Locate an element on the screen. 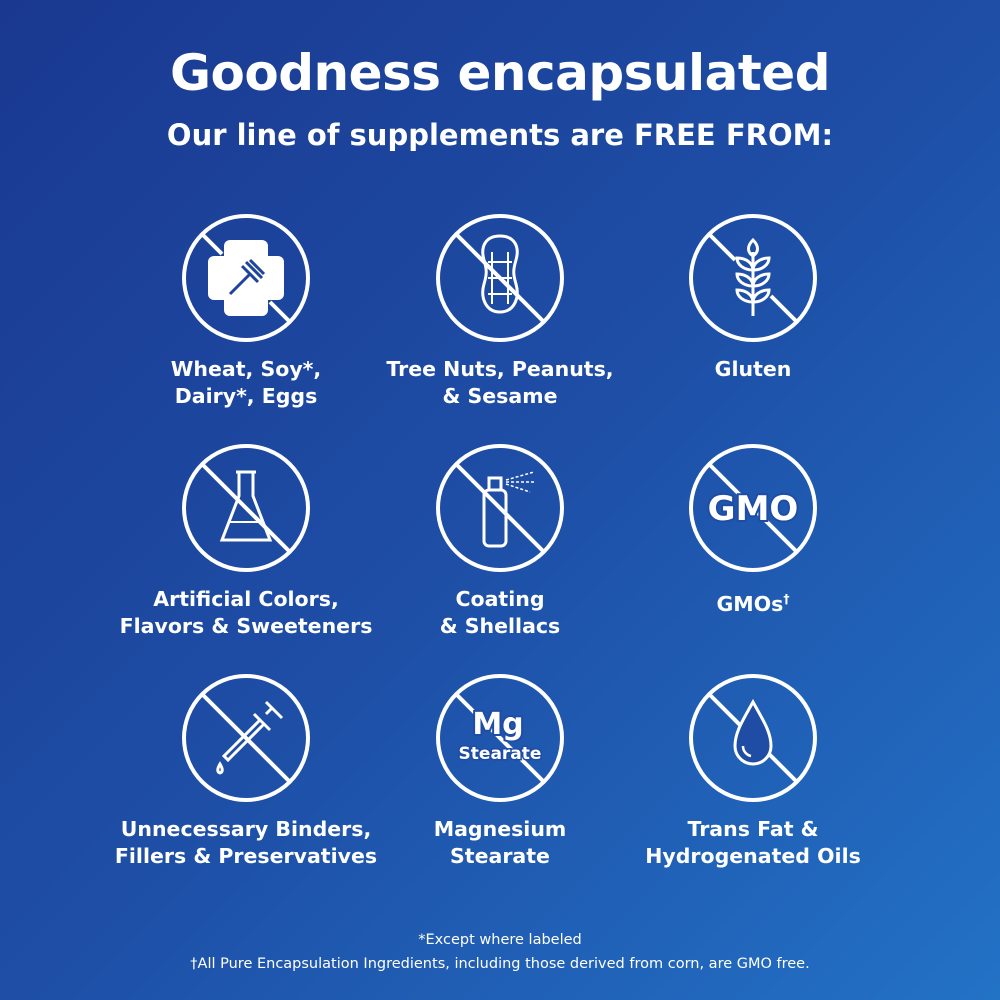 The width and height of the screenshot is (1000, 1000). footnote-except: *Except where labeled is located at coordinates (500, 940).